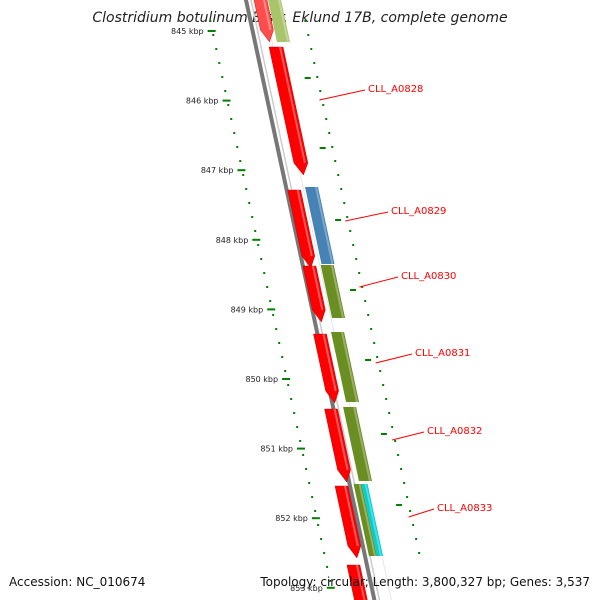 This screenshot has width=600, height=600. I want to click on gene-label: CLL_A0833, so click(464, 508).